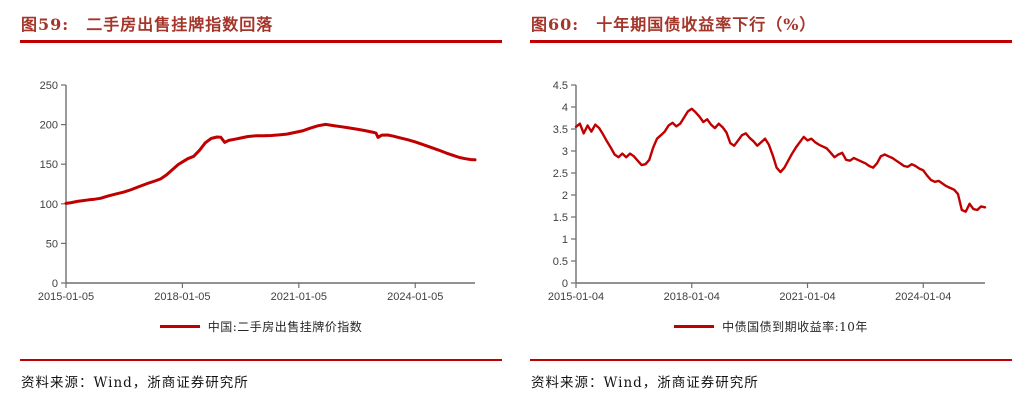 The height and width of the screenshot is (403, 1024). I want to click on x-tick-label: 2024-01-05, so click(415, 297).